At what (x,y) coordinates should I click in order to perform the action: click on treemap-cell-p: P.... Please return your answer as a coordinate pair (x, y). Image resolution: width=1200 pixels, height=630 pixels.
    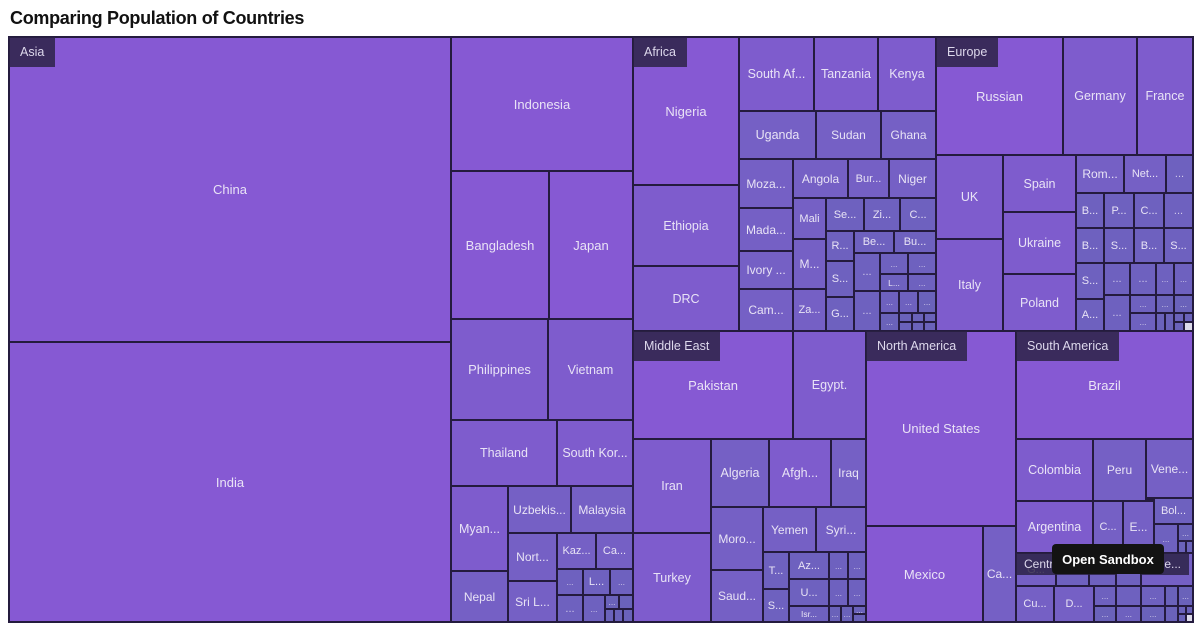
    Looking at the image, I should click on (1119, 210).